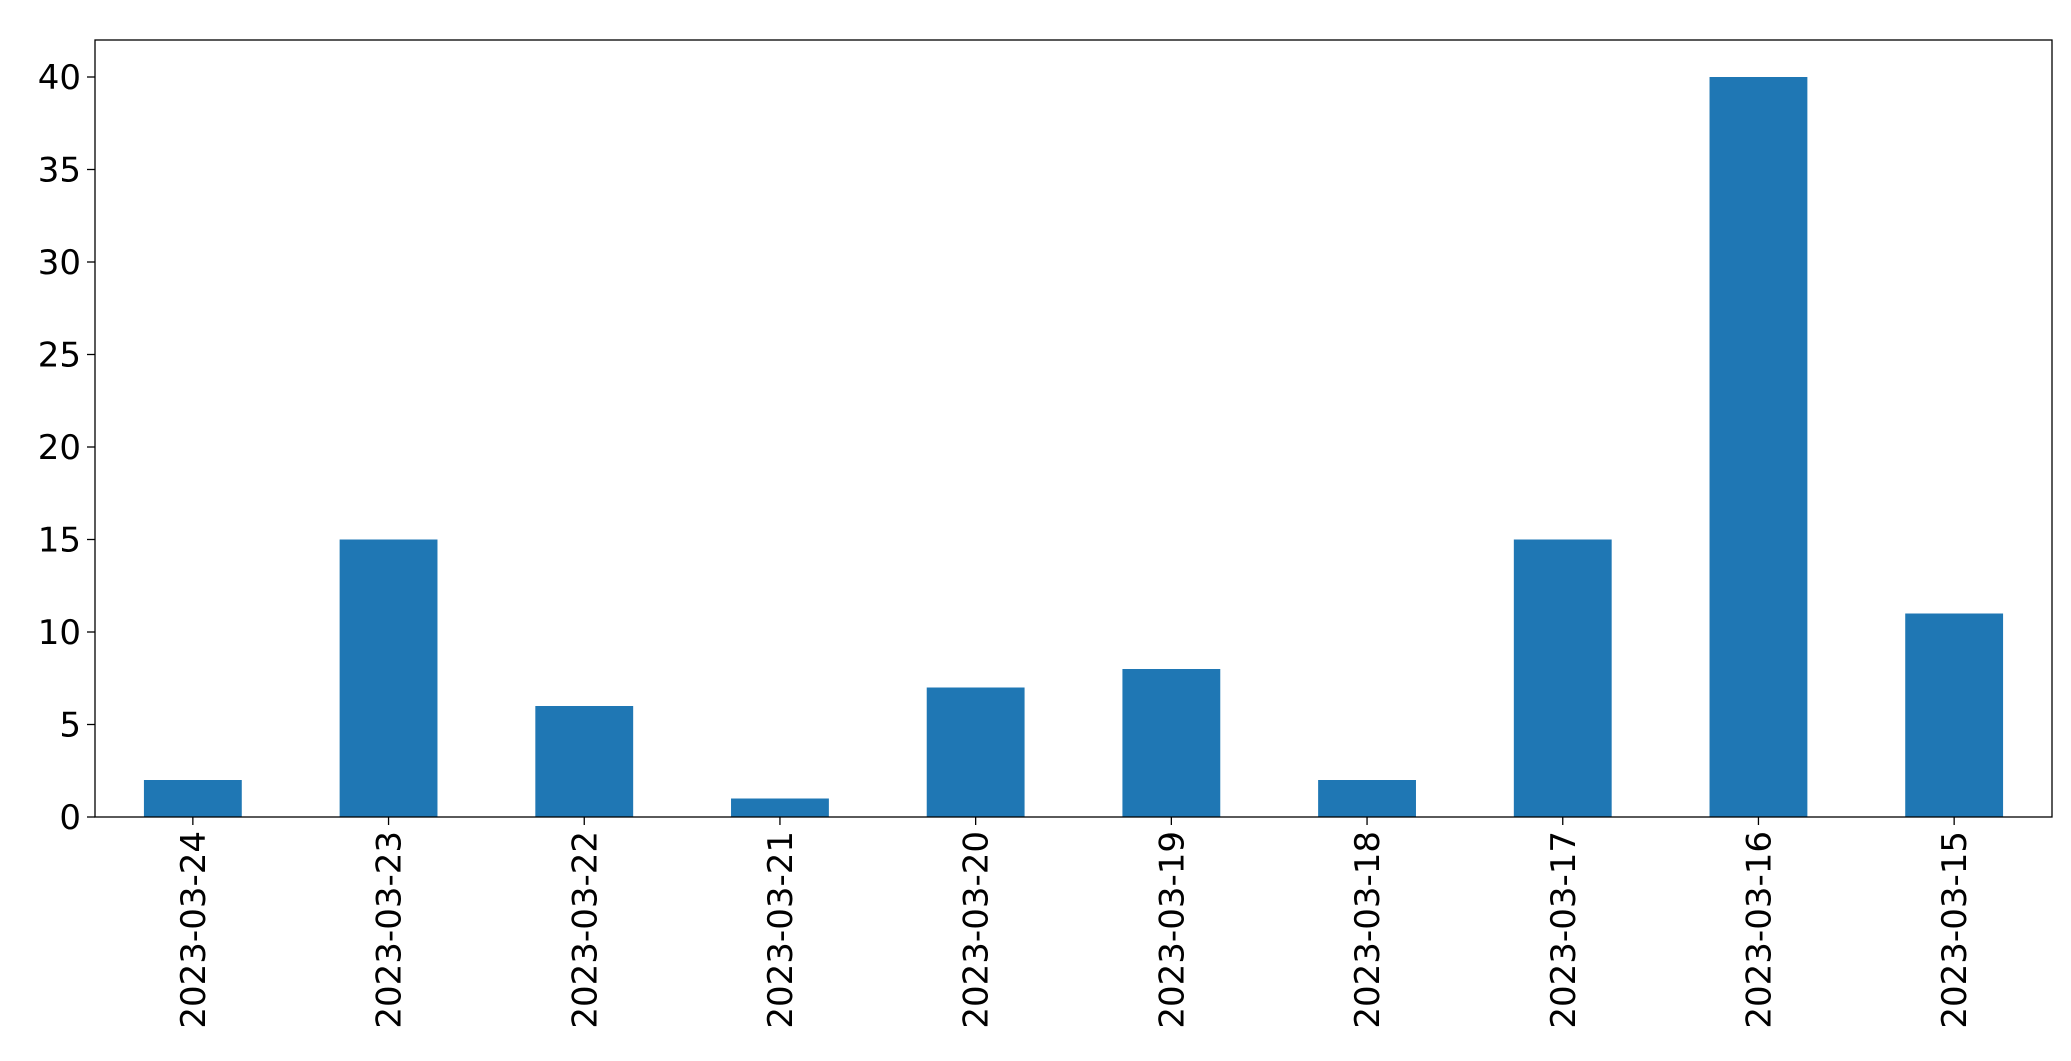  Describe the element at coordinates (59, 263) in the screenshot. I see `y-tick-label: 30` at that location.